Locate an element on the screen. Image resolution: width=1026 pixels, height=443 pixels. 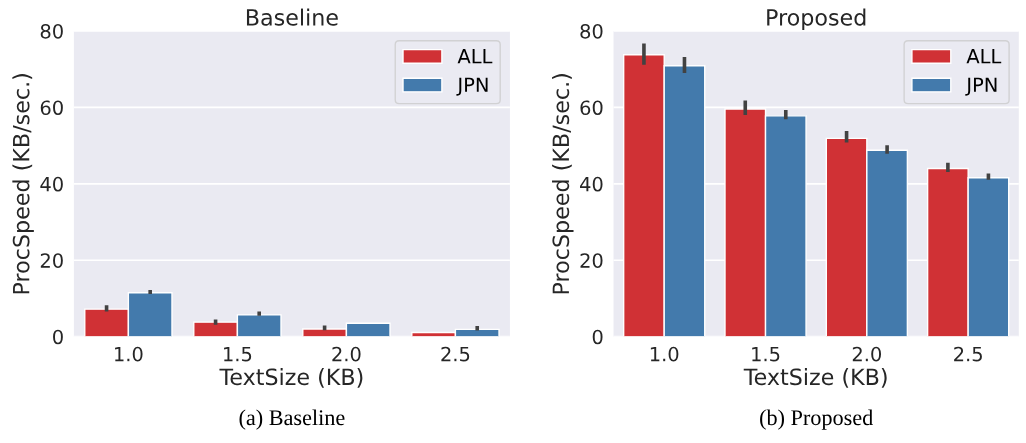
text: (a) Baseline is located at coordinates (292, 419).